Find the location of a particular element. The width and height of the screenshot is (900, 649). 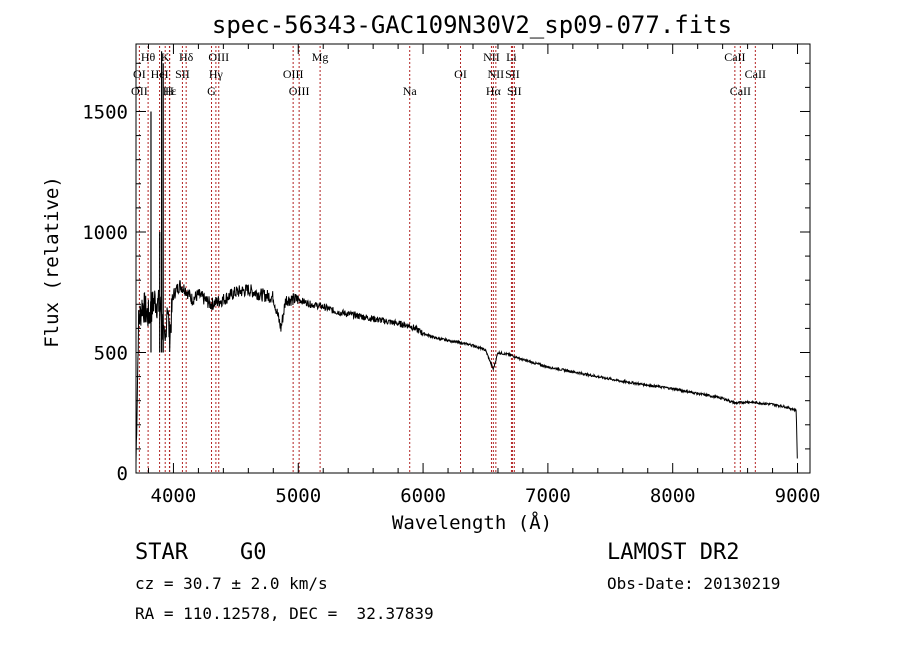

x-tick-label: 8000 is located at coordinates (673, 496).